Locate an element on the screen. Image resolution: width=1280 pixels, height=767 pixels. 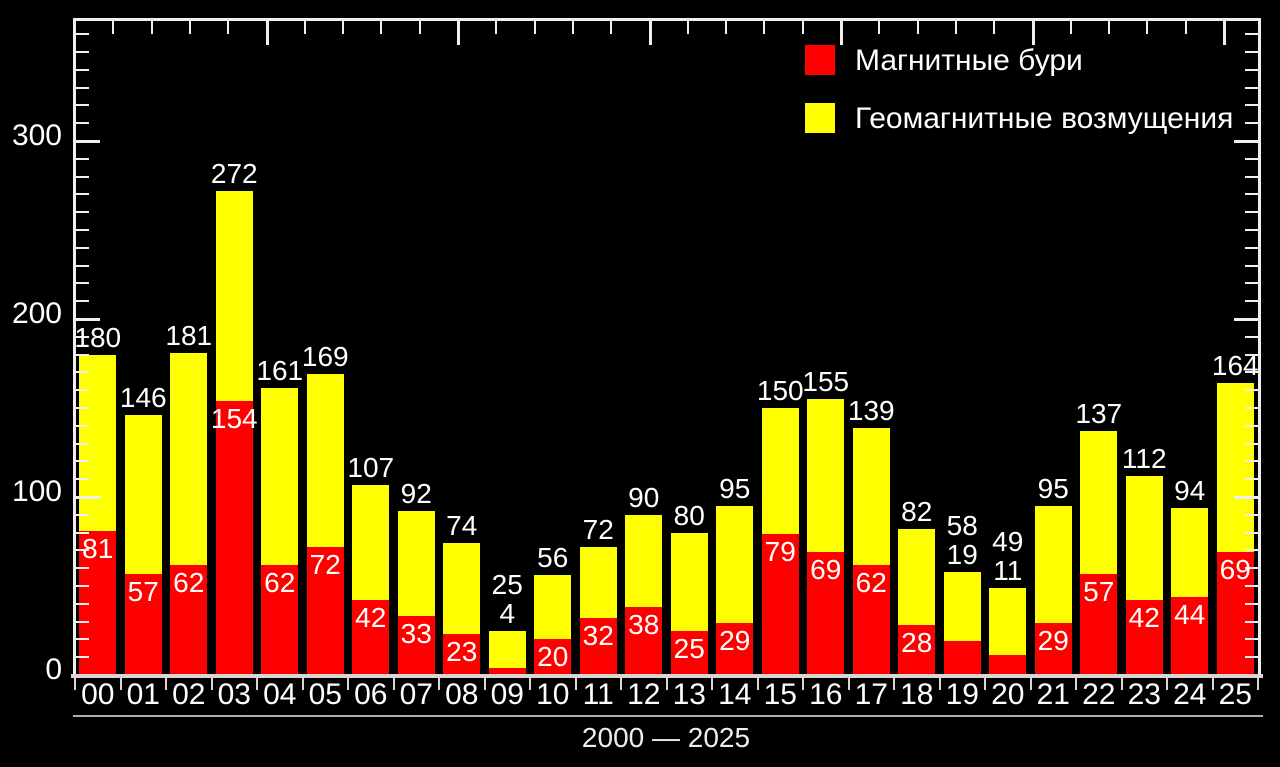
legend-item-magnetic-storms: Магнитные бури is located at coordinates (944, 60).